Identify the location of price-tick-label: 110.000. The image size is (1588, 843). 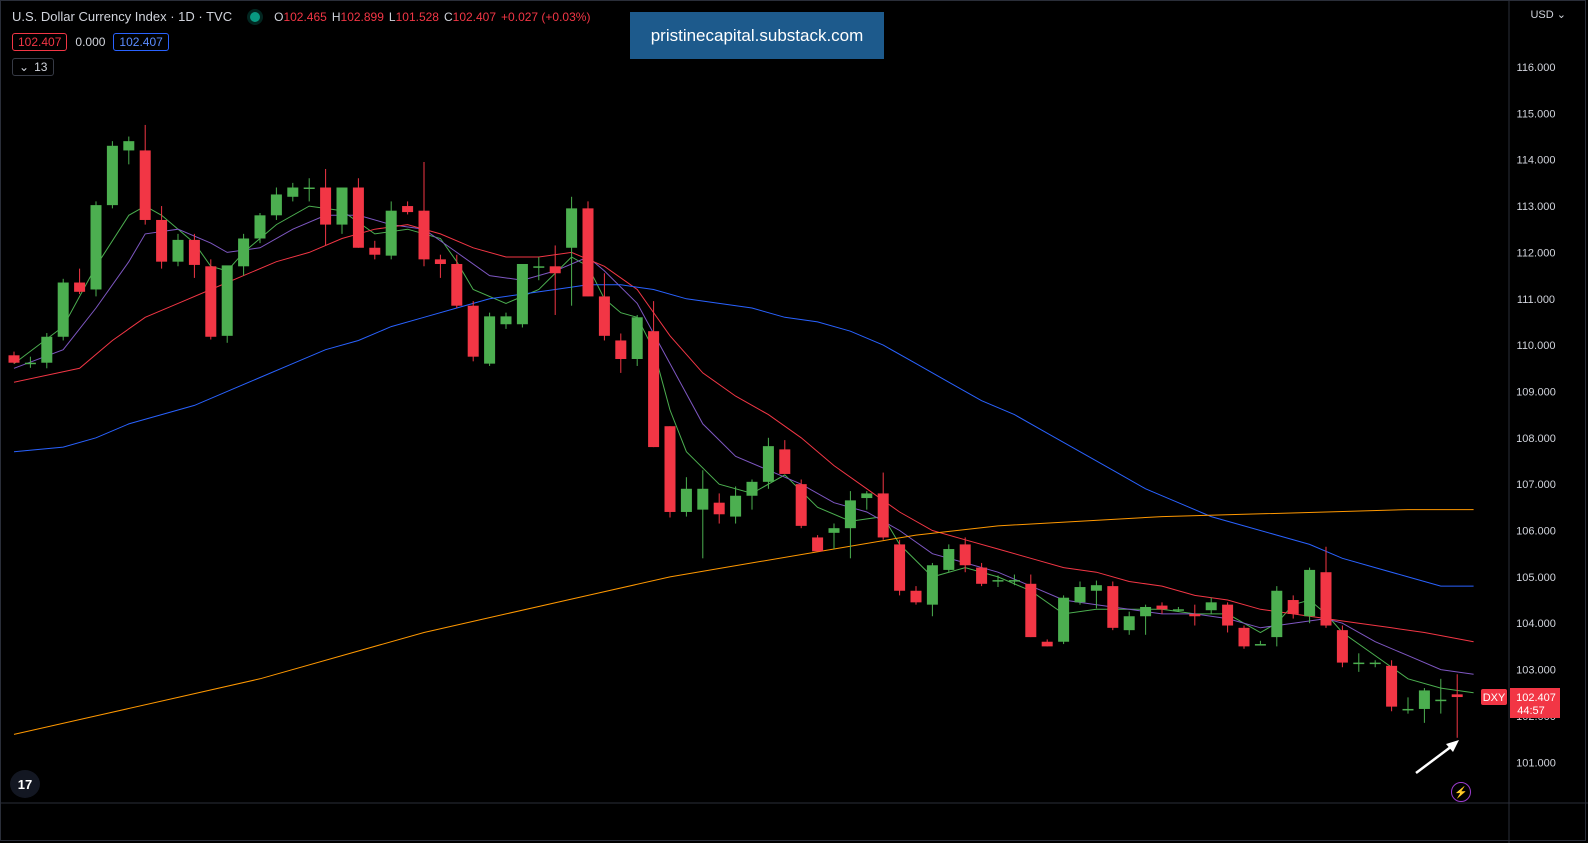
(1536, 346).